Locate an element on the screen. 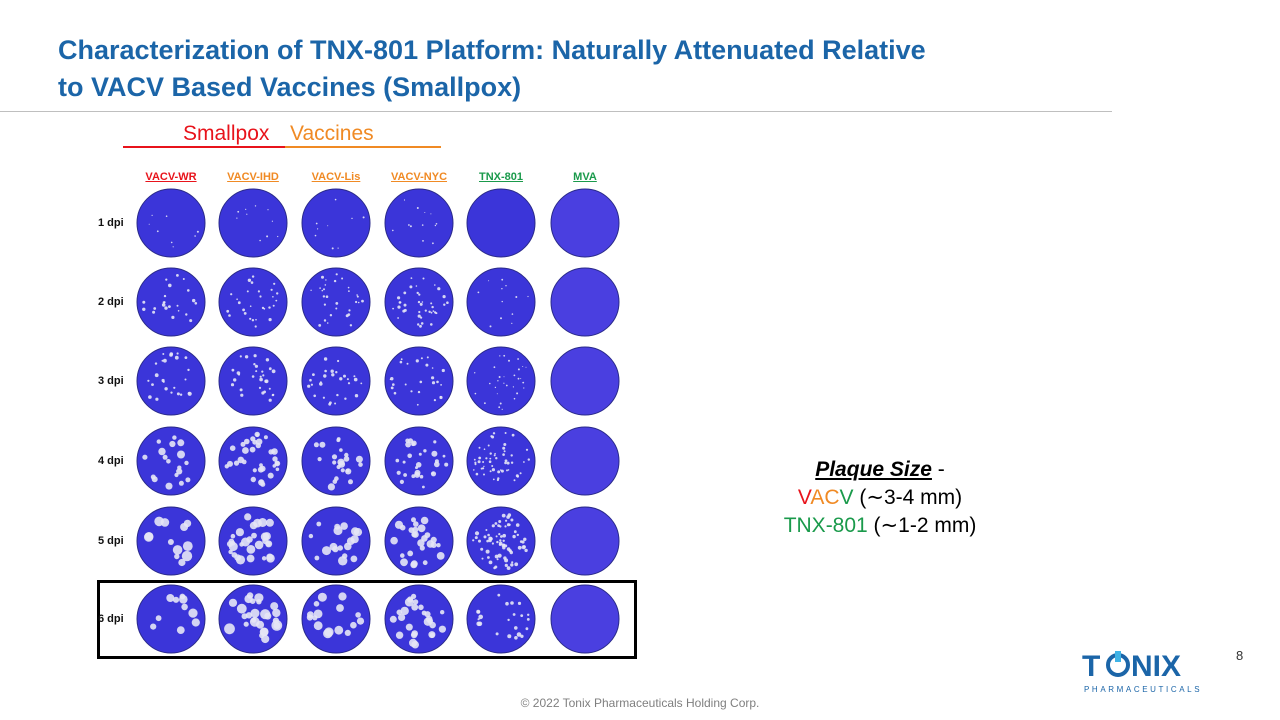 This screenshot has width=1280, height=720. plate-vacv-ihd-6-dpi is located at coordinates (253, 619).